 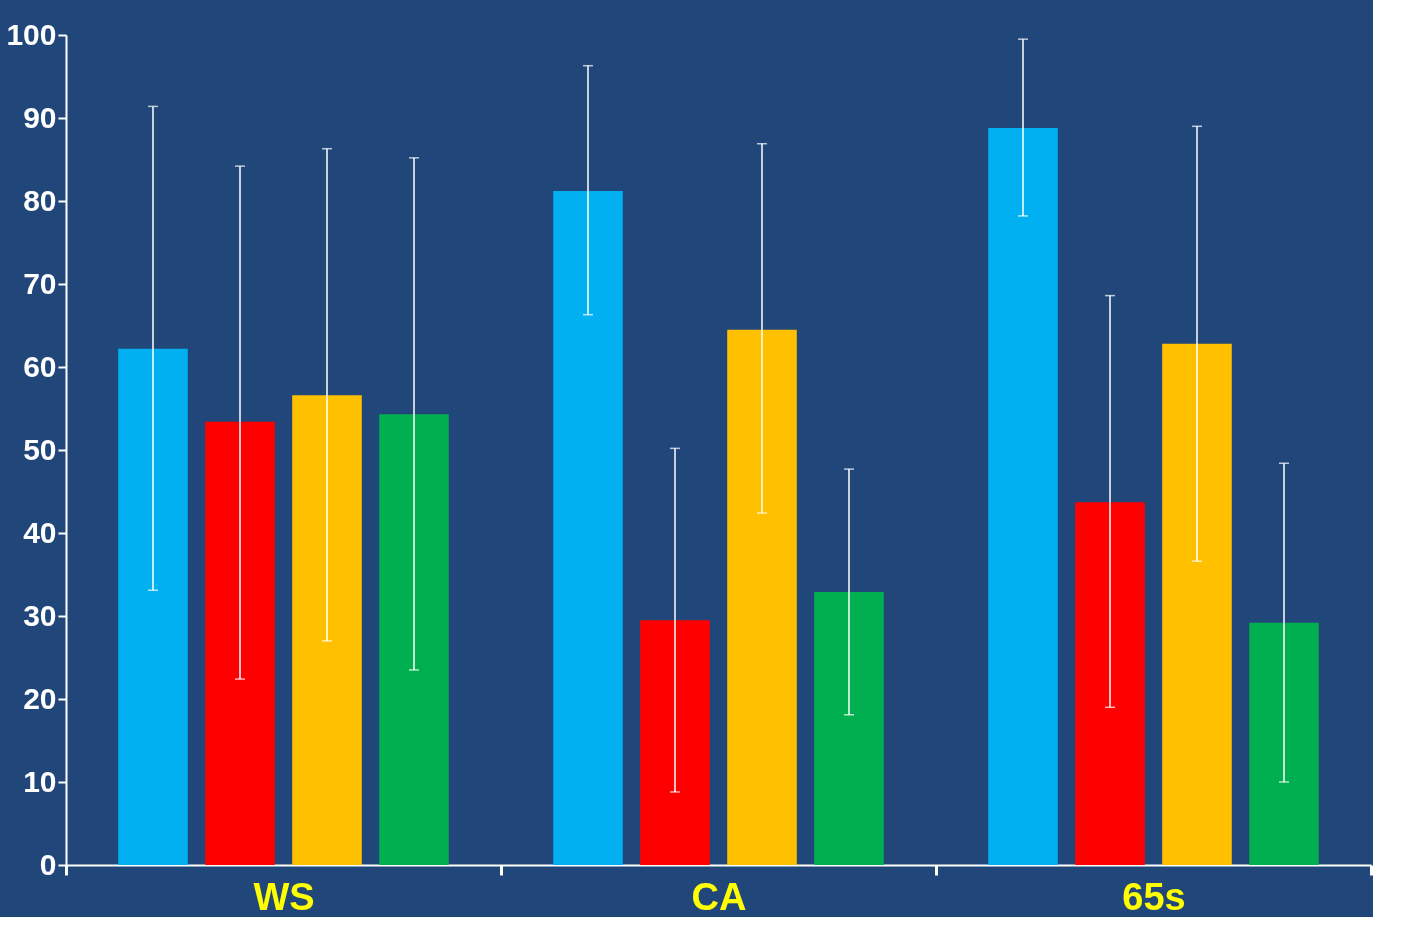 I want to click on y-tick-label: 80, so click(x=40, y=200).